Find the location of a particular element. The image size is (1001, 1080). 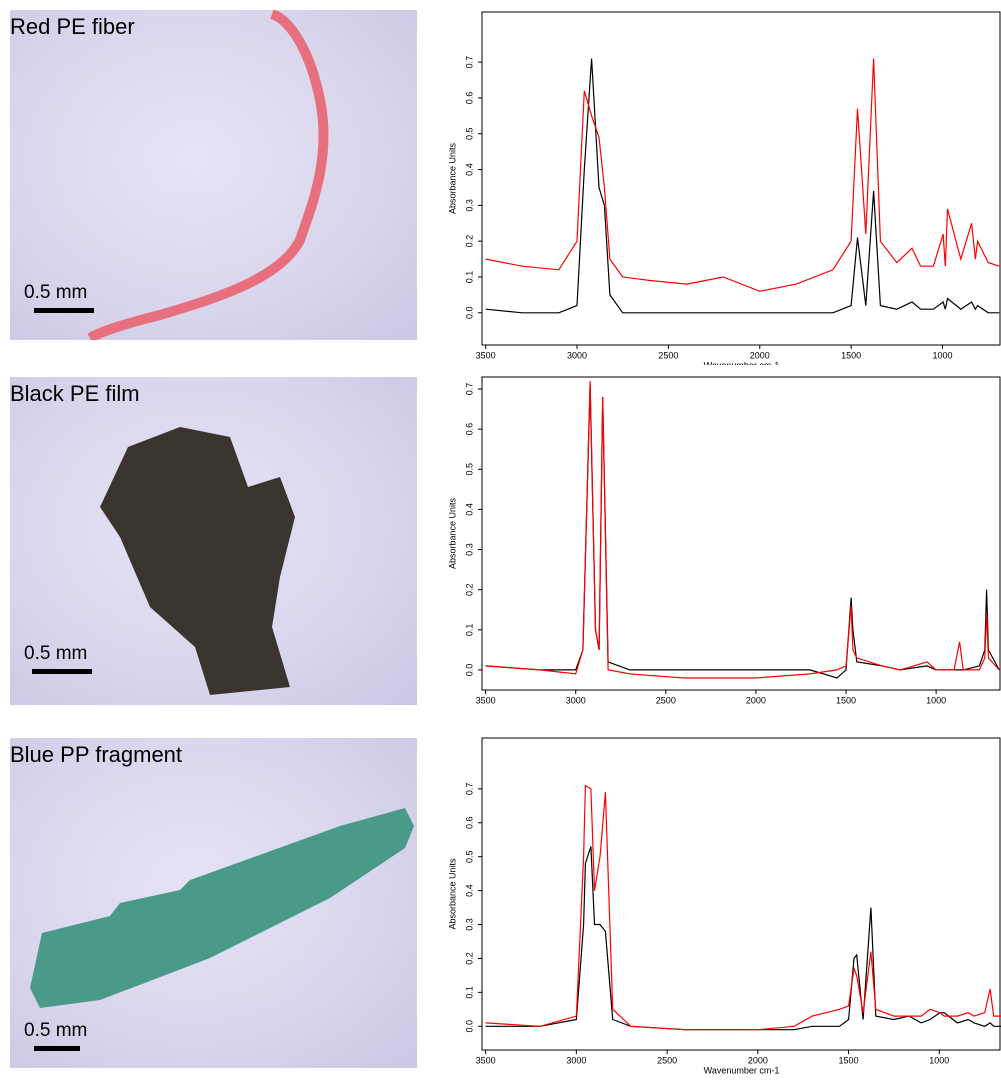

photo-label: Red PE fiber is located at coordinates (72, 26).